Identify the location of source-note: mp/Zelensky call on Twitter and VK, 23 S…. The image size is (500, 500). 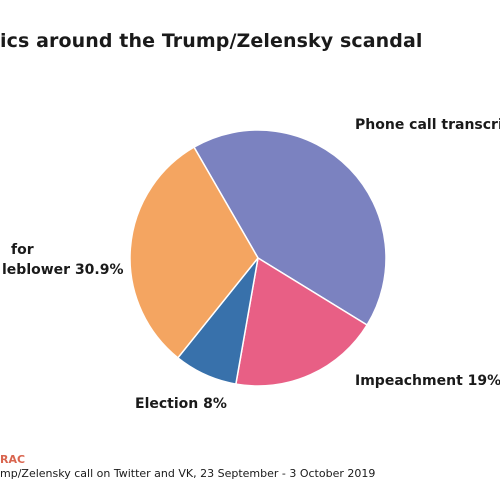
(188, 473).